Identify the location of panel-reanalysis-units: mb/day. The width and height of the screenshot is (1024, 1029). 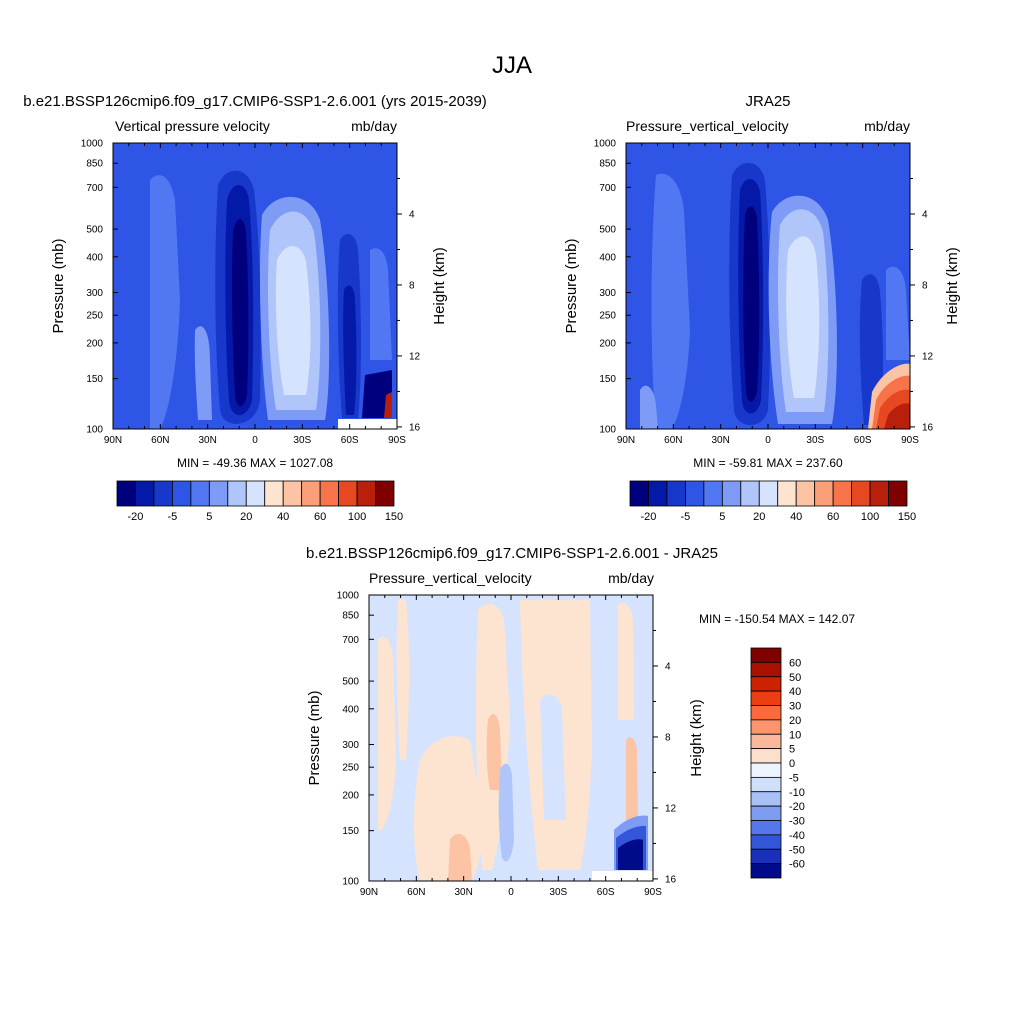
(887, 126).